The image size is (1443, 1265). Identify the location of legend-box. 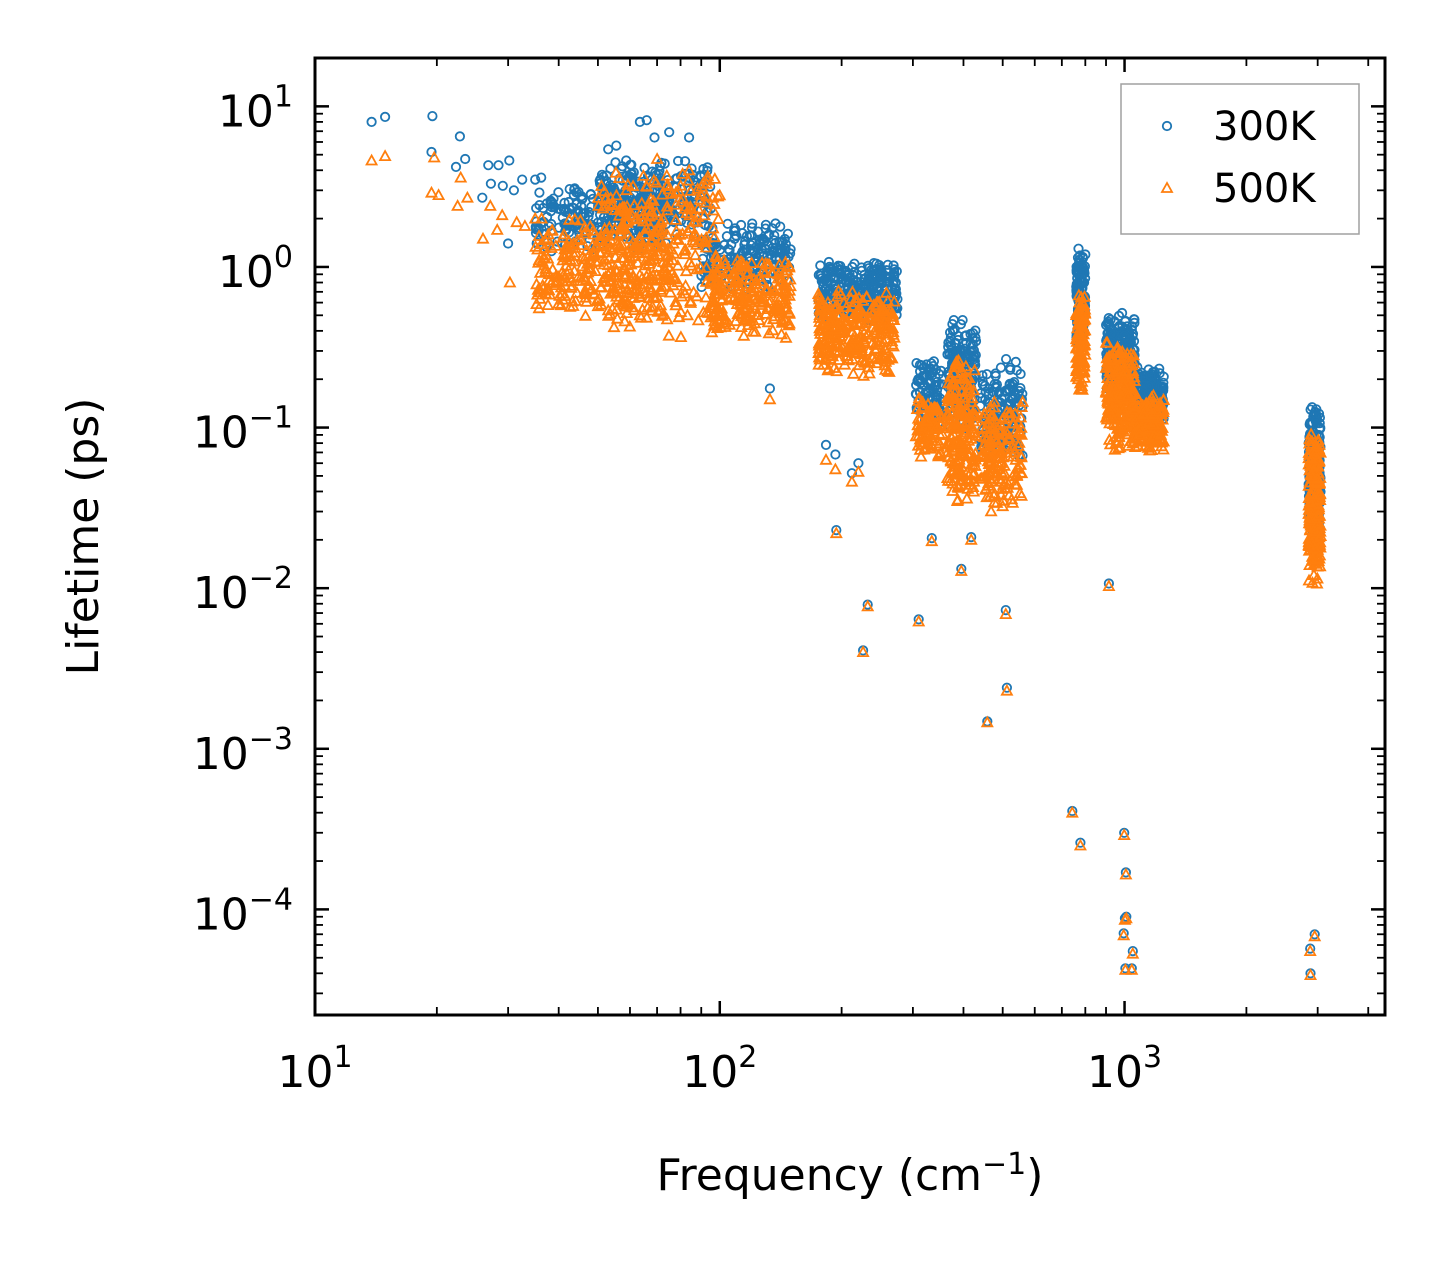
(1240, 159).